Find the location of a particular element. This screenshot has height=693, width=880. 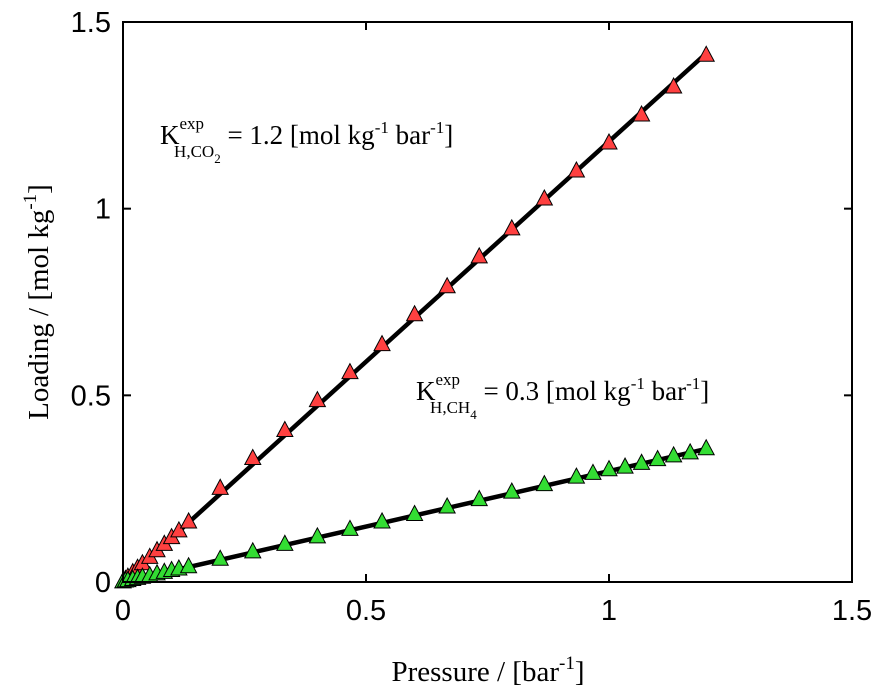

x-tick-label: 1 is located at coordinates (609, 611).